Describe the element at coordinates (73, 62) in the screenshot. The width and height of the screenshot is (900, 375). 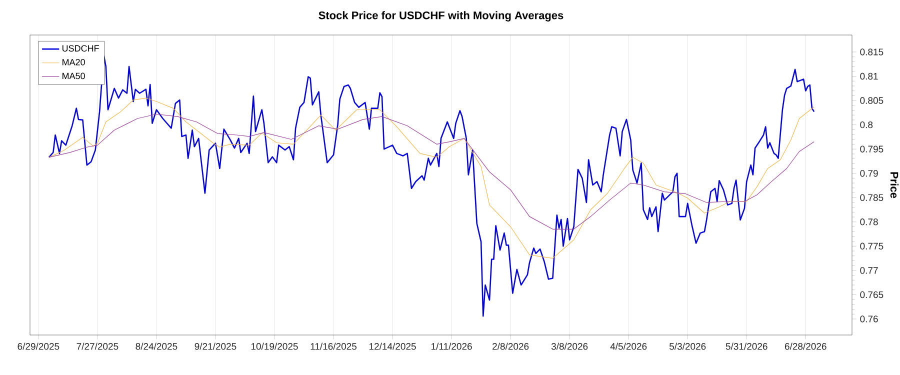
I see `legend-label: MA20` at that location.